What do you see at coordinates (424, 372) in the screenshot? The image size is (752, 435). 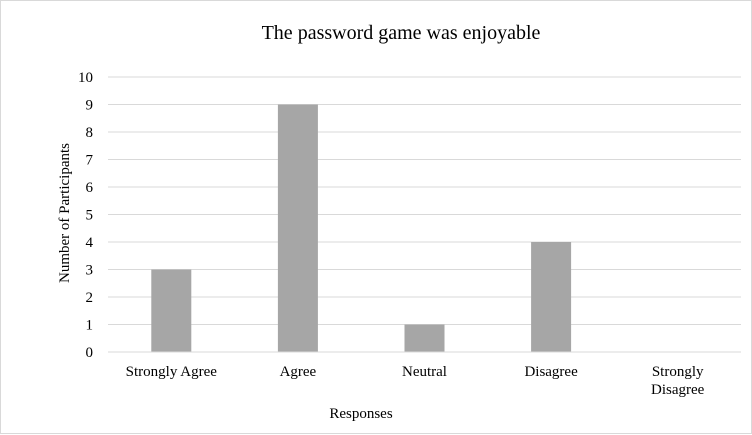 I see `x-category-label: Neutral` at bounding box center [424, 372].